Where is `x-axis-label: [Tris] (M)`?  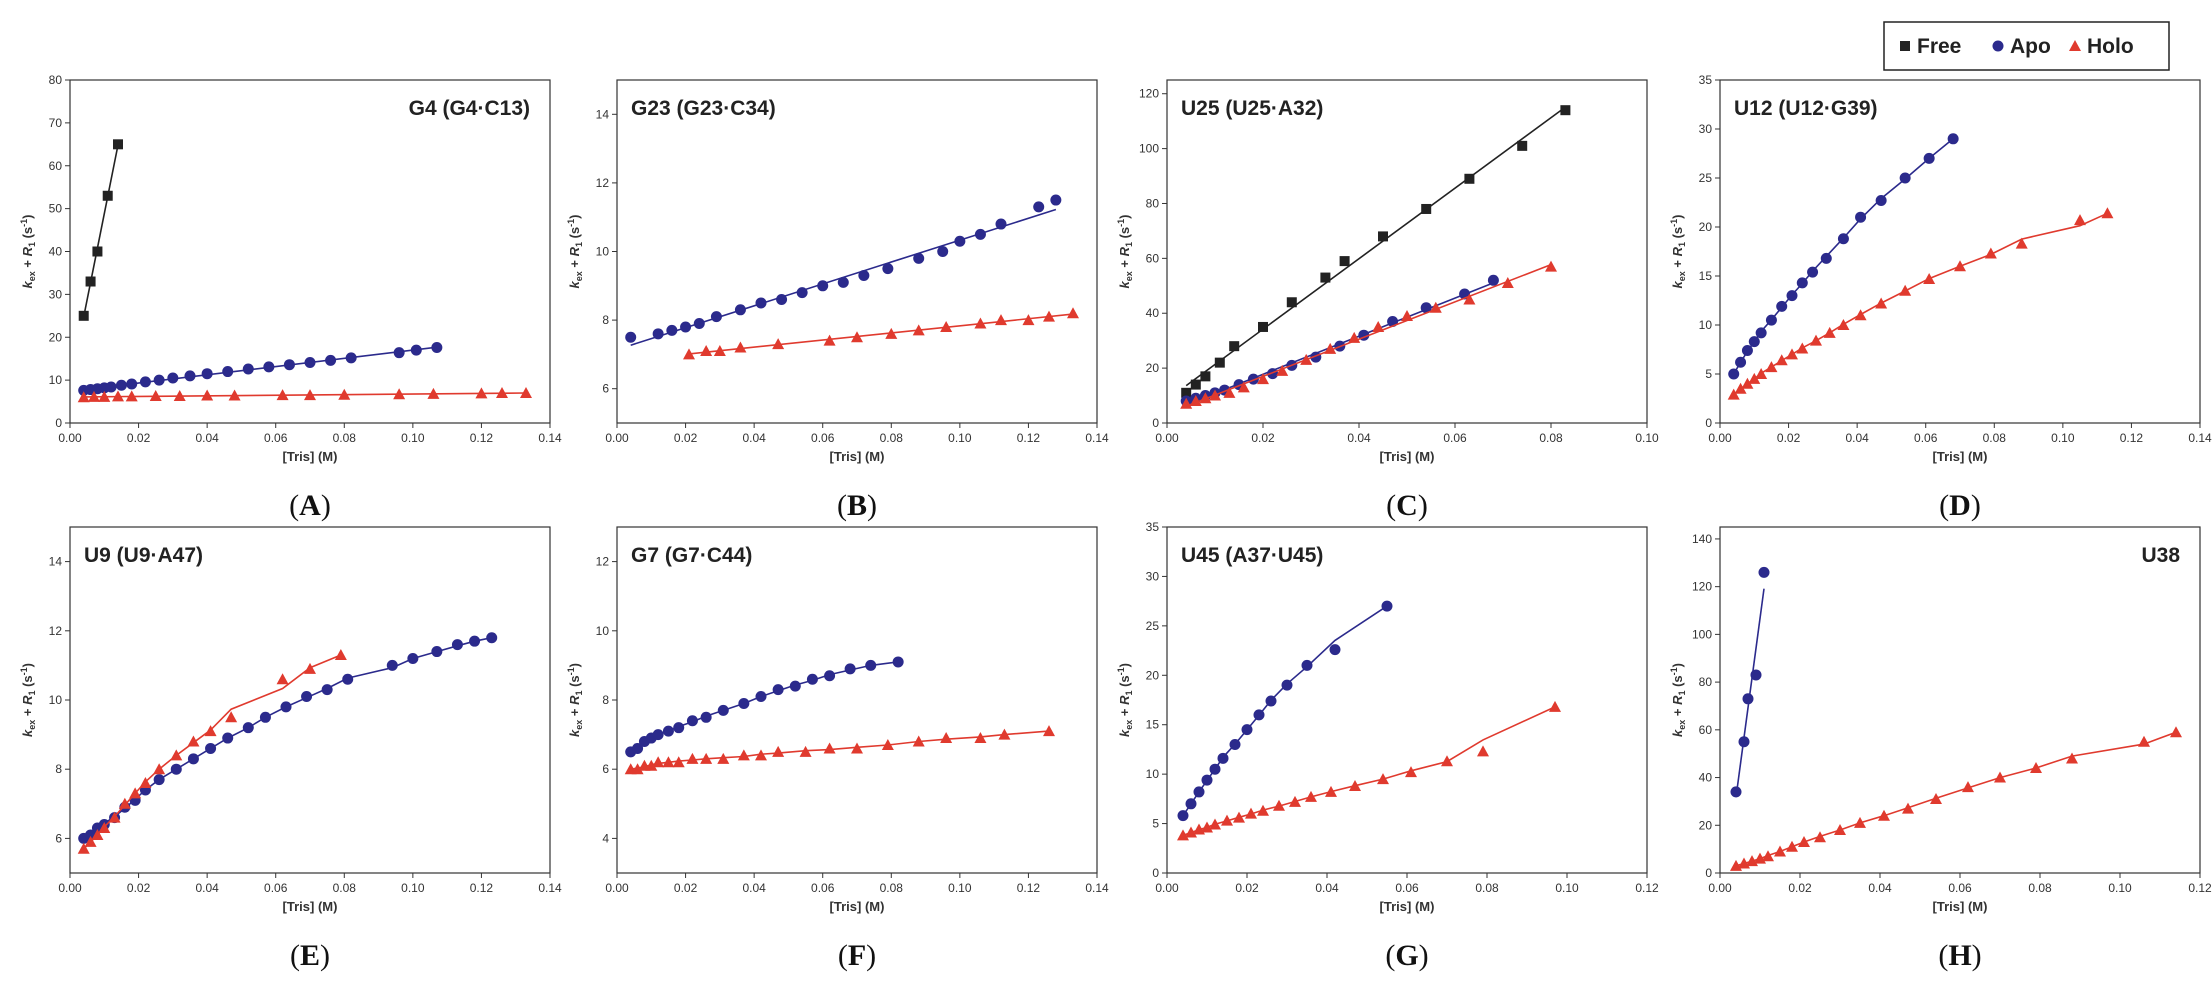 x-axis-label: [Tris] (M) is located at coordinates (310, 906).